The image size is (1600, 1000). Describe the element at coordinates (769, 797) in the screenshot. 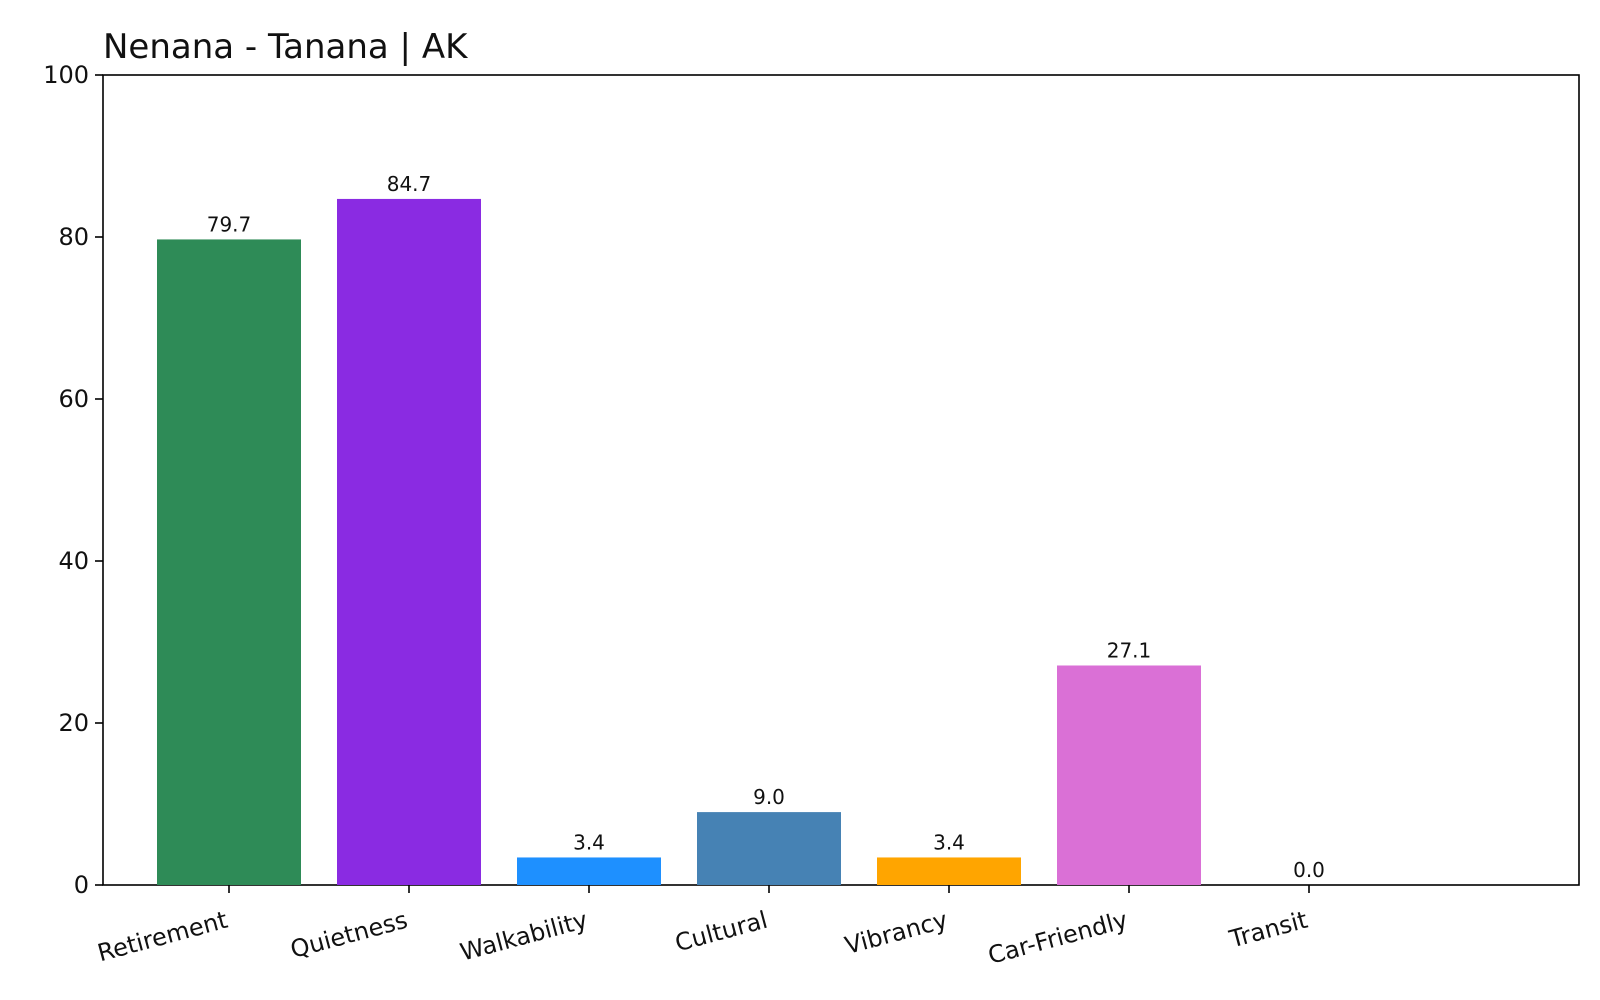

I see `bar-value-label: 9.0` at that location.